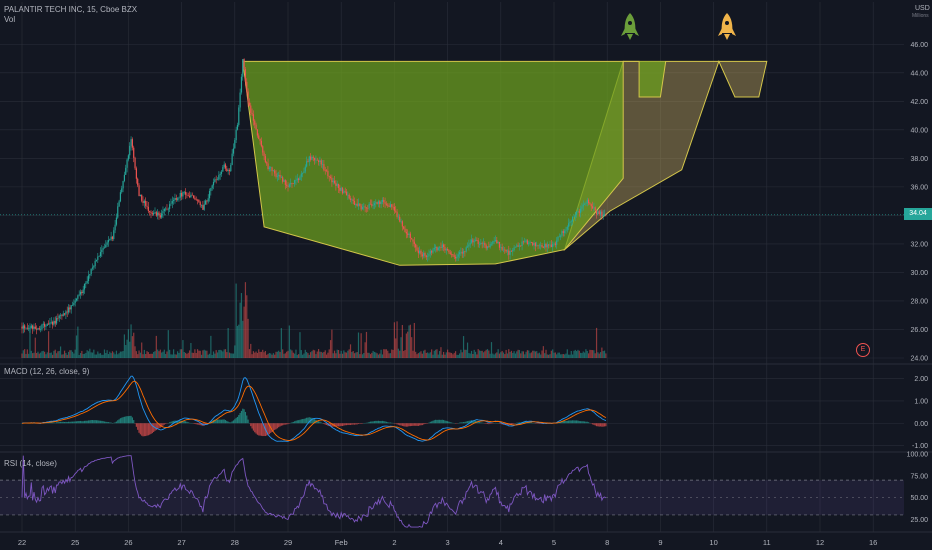 The height and width of the screenshot is (550, 932). Describe the element at coordinates (47, 371) in the screenshot. I see `macd-label: MACD (12, 26, close, 9)` at that location.